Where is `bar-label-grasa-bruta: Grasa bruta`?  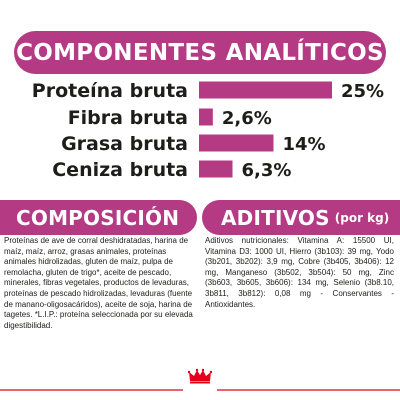 bar-label-grasa-bruta: Grasa bruta is located at coordinates (124, 144).